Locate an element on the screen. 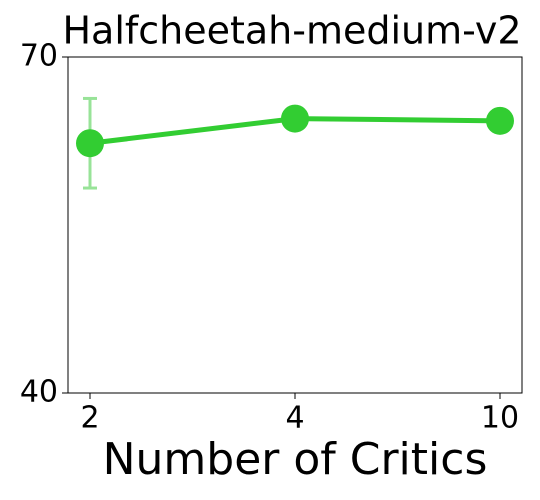 Image resolution: width=540 pixels, height=500 pixels. chart-title: Halfcheetah-medium-v2 is located at coordinates (291, 31).